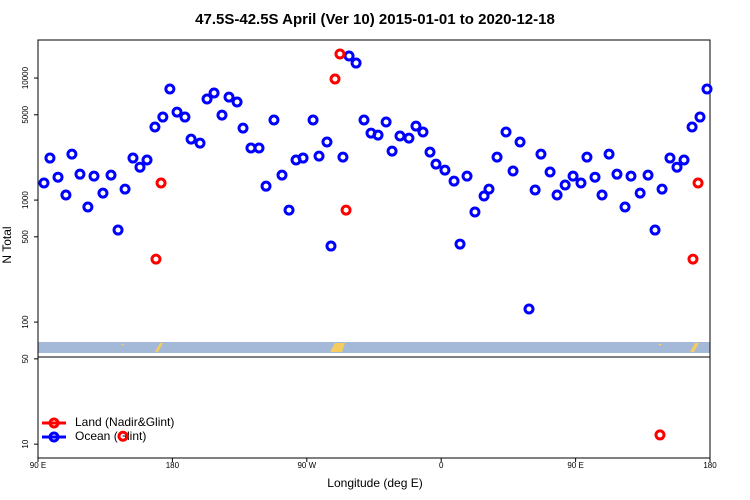 This screenshot has width=750, height=500. Describe the element at coordinates (110, 436) in the screenshot. I see `legend-label: Ocean (Glint)` at that location.